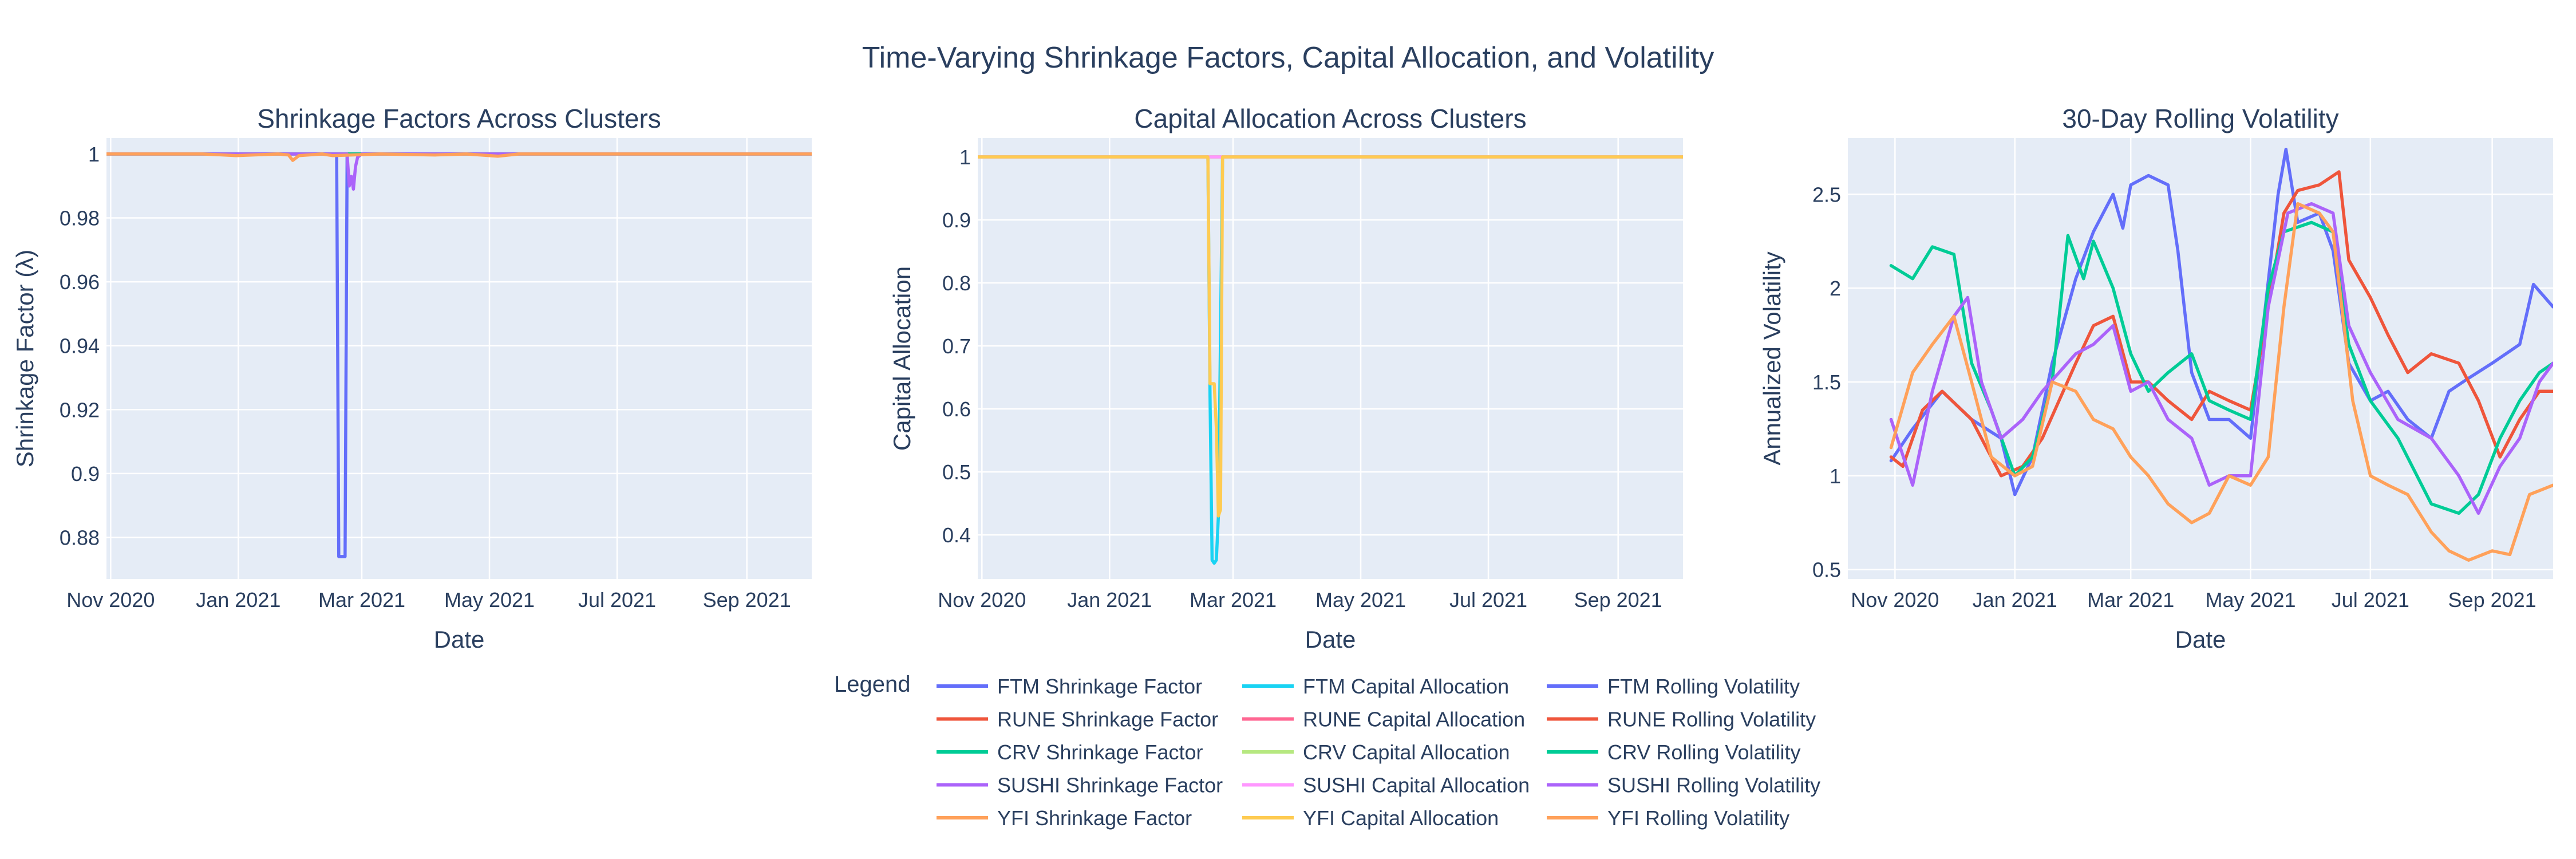 The image size is (2576, 859). What do you see at coordinates (956, 409) in the screenshot?
I see `y-tick-label: 0.6` at bounding box center [956, 409].